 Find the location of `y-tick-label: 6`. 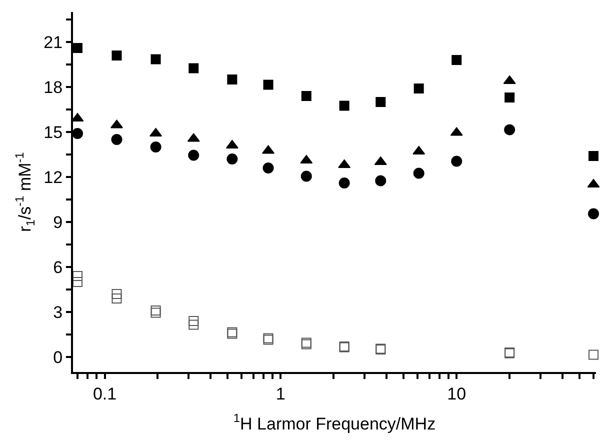

y-tick-label: 6 is located at coordinates (58, 267).